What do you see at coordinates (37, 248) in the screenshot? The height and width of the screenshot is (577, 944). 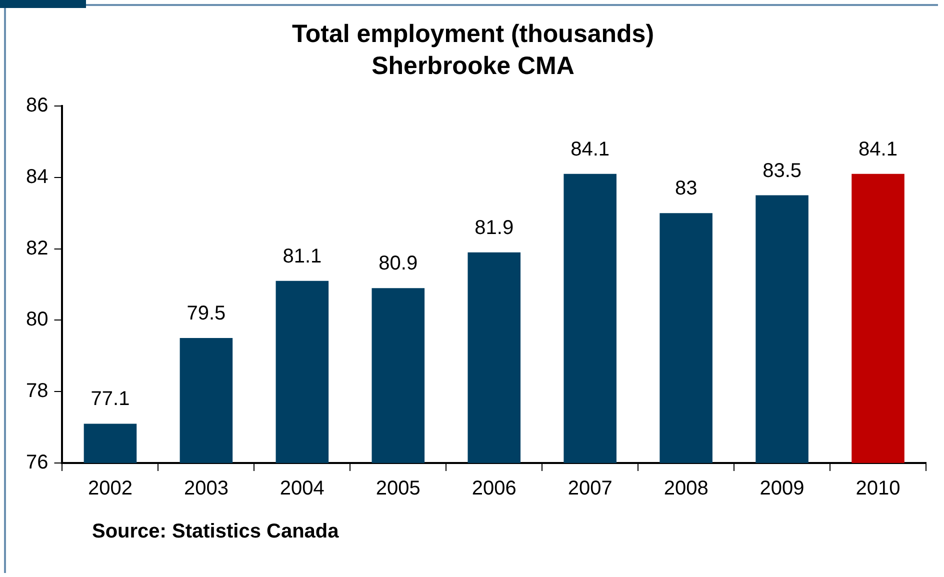 I see `y-tick-label: 82` at bounding box center [37, 248].